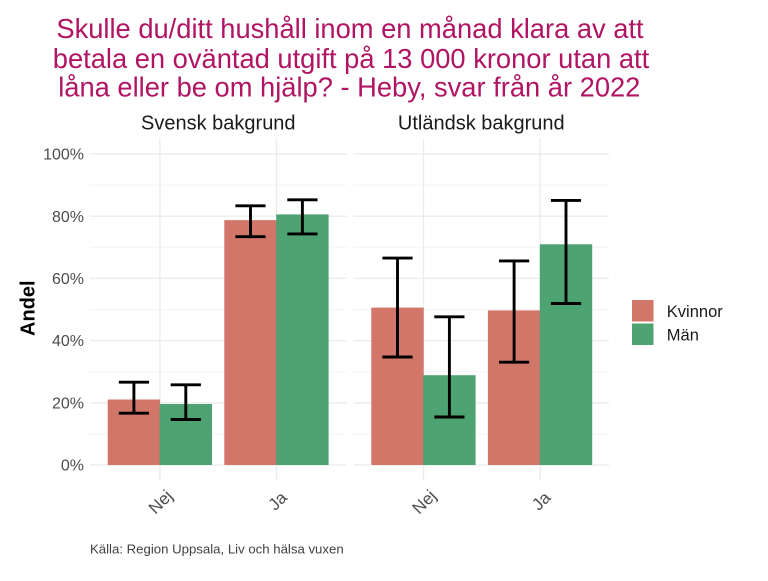  What do you see at coordinates (72, 466) in the screenshot?
I see `svg-text: 0%` at bounding box center [72, 466].